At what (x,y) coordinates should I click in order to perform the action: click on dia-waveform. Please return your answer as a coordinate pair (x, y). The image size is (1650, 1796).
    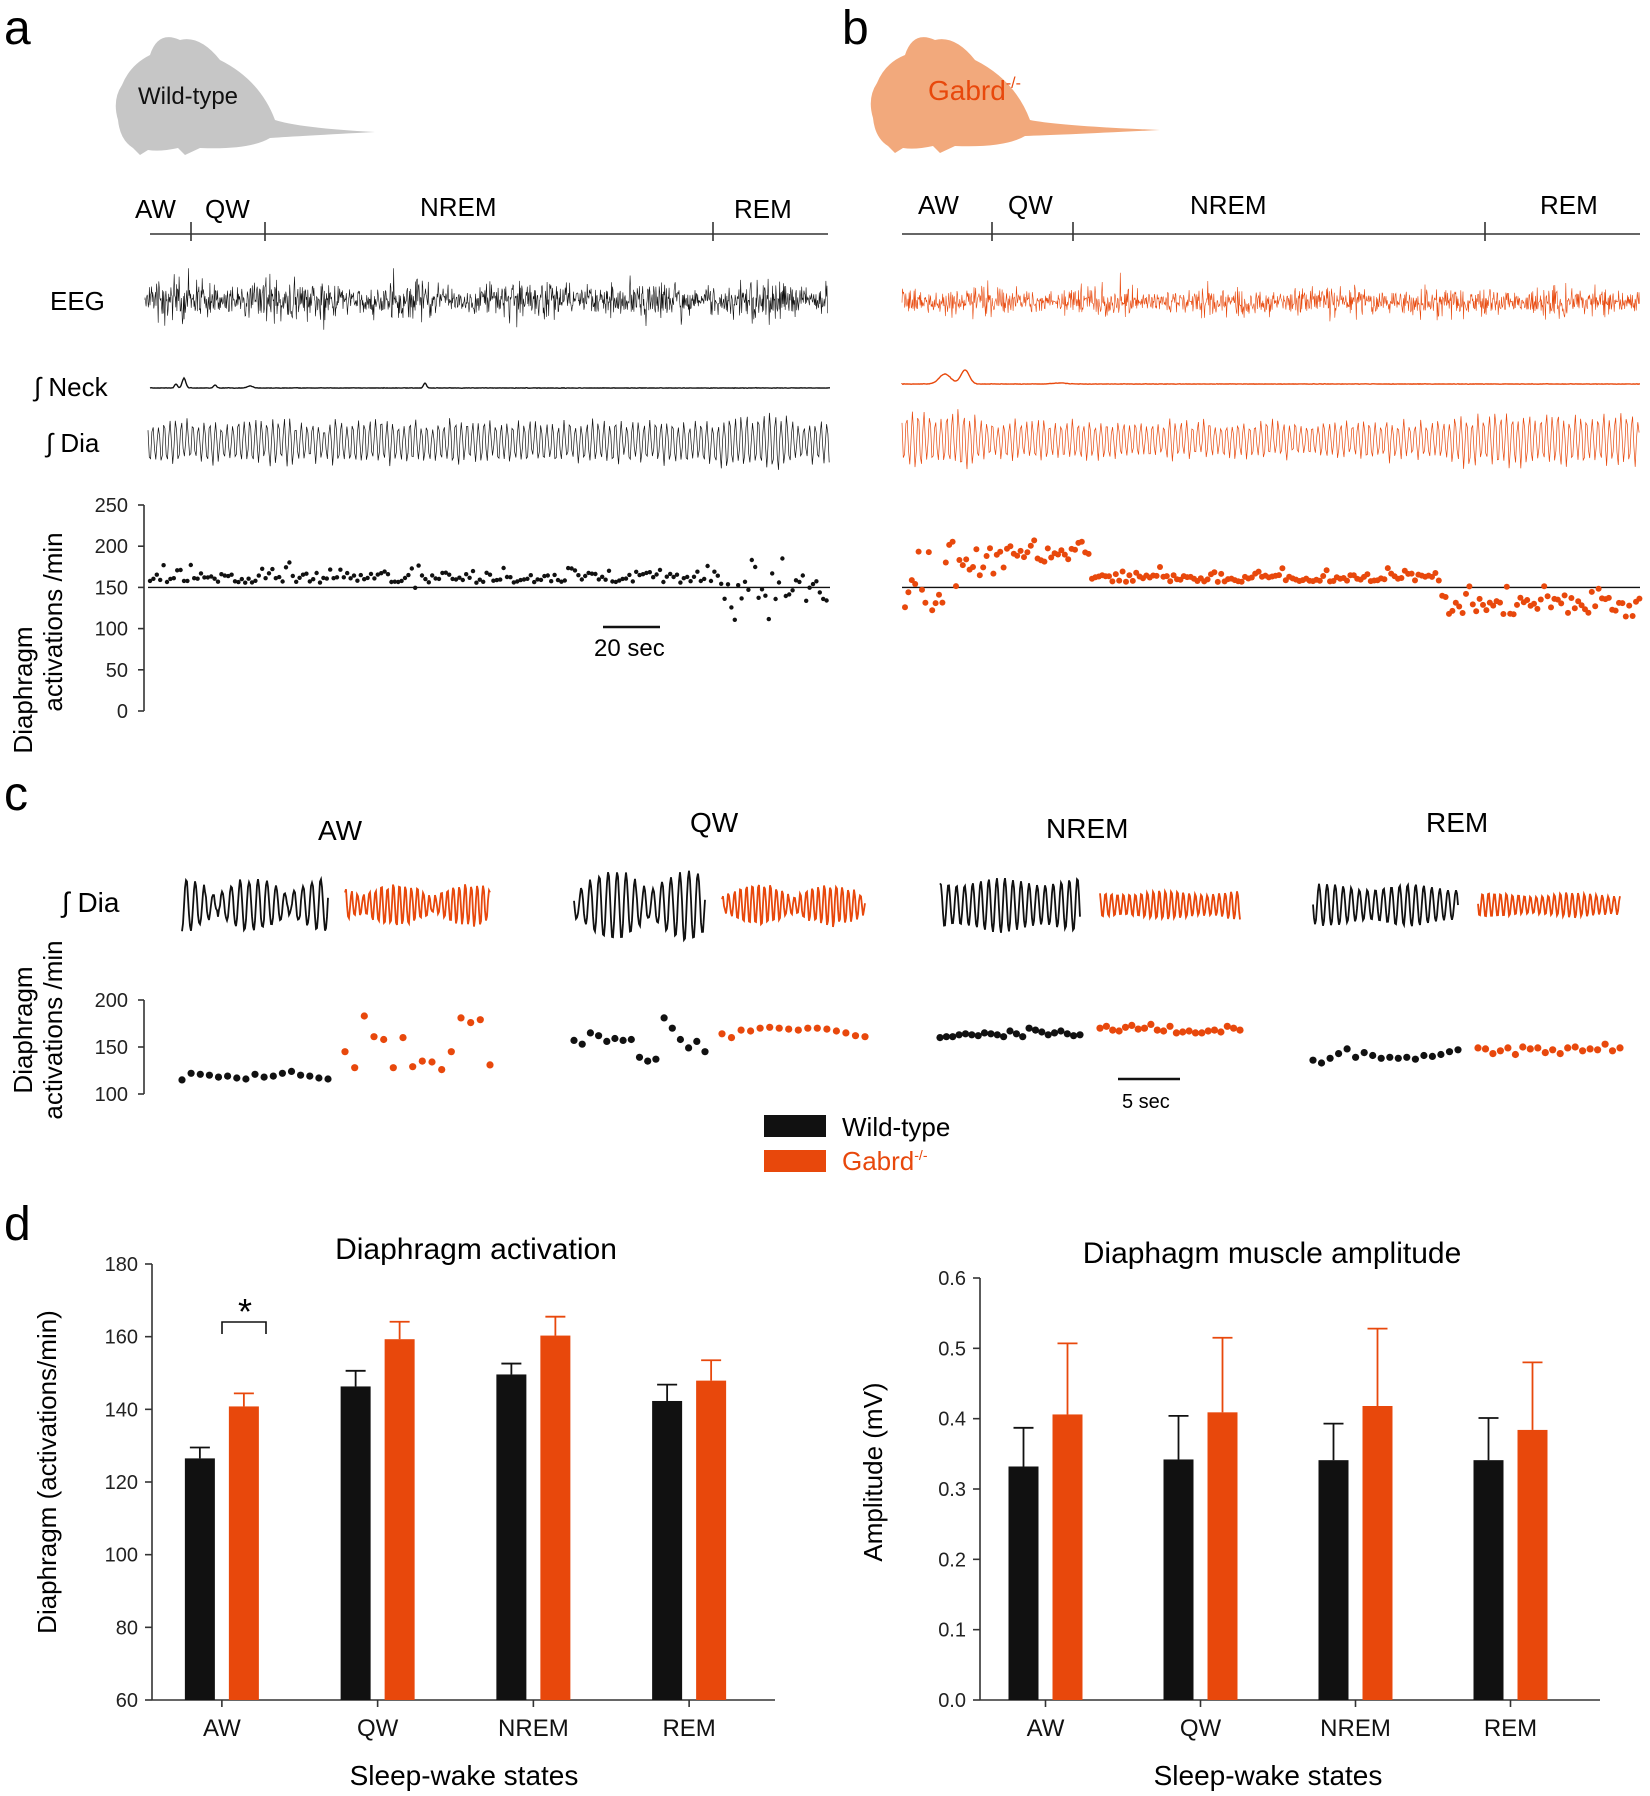
    Looking at the image, I should click on (488, 441).